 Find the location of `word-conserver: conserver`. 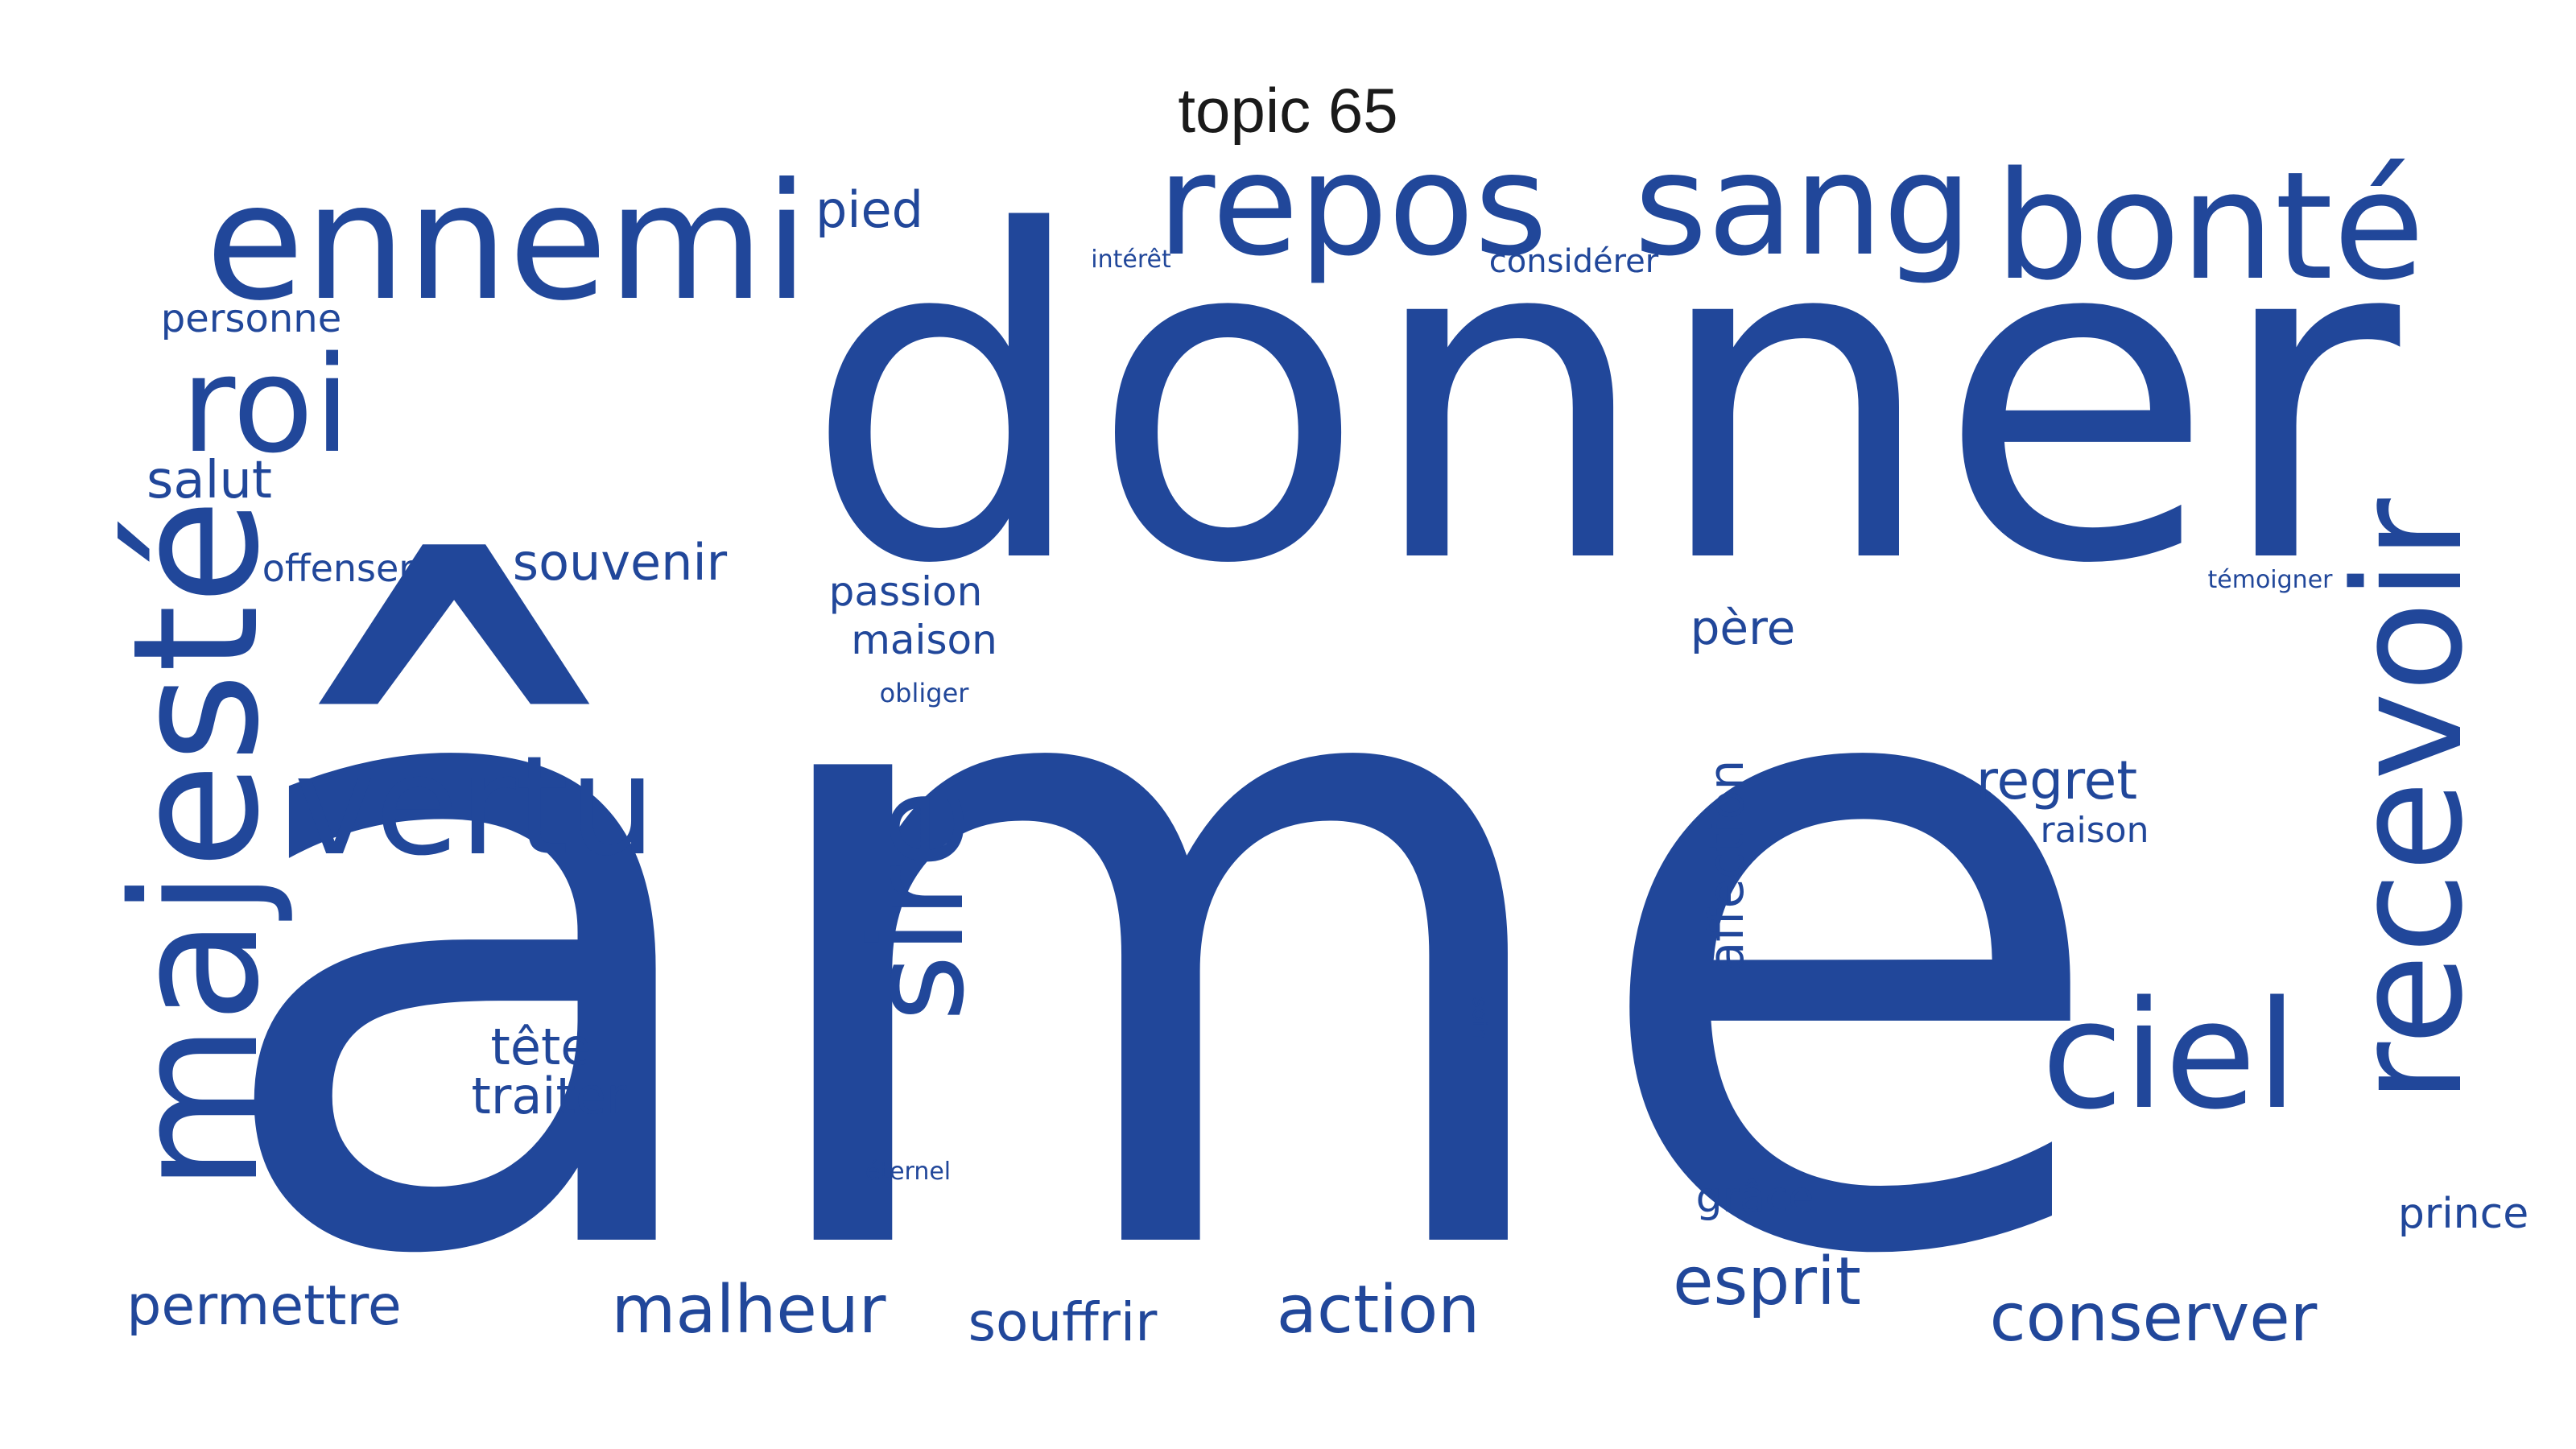

word-conserver: conserver is located at coordinates (2154, 1318).